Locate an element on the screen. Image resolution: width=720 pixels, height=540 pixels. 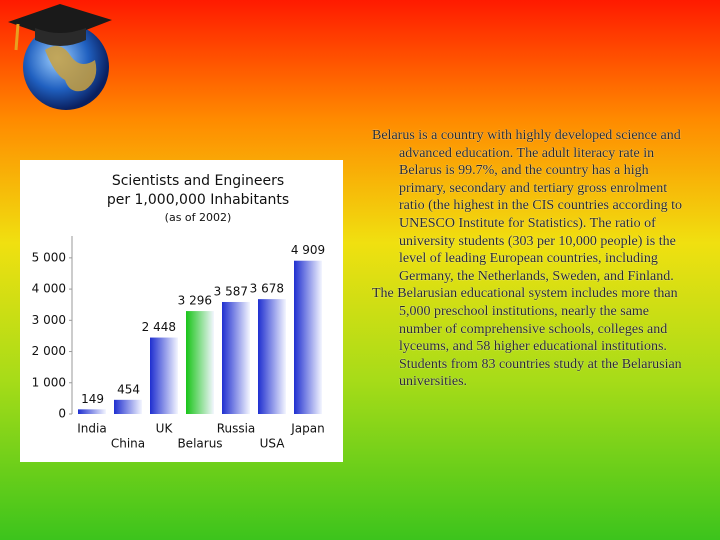
value-label: 454 is located at coordinates (128, 389).